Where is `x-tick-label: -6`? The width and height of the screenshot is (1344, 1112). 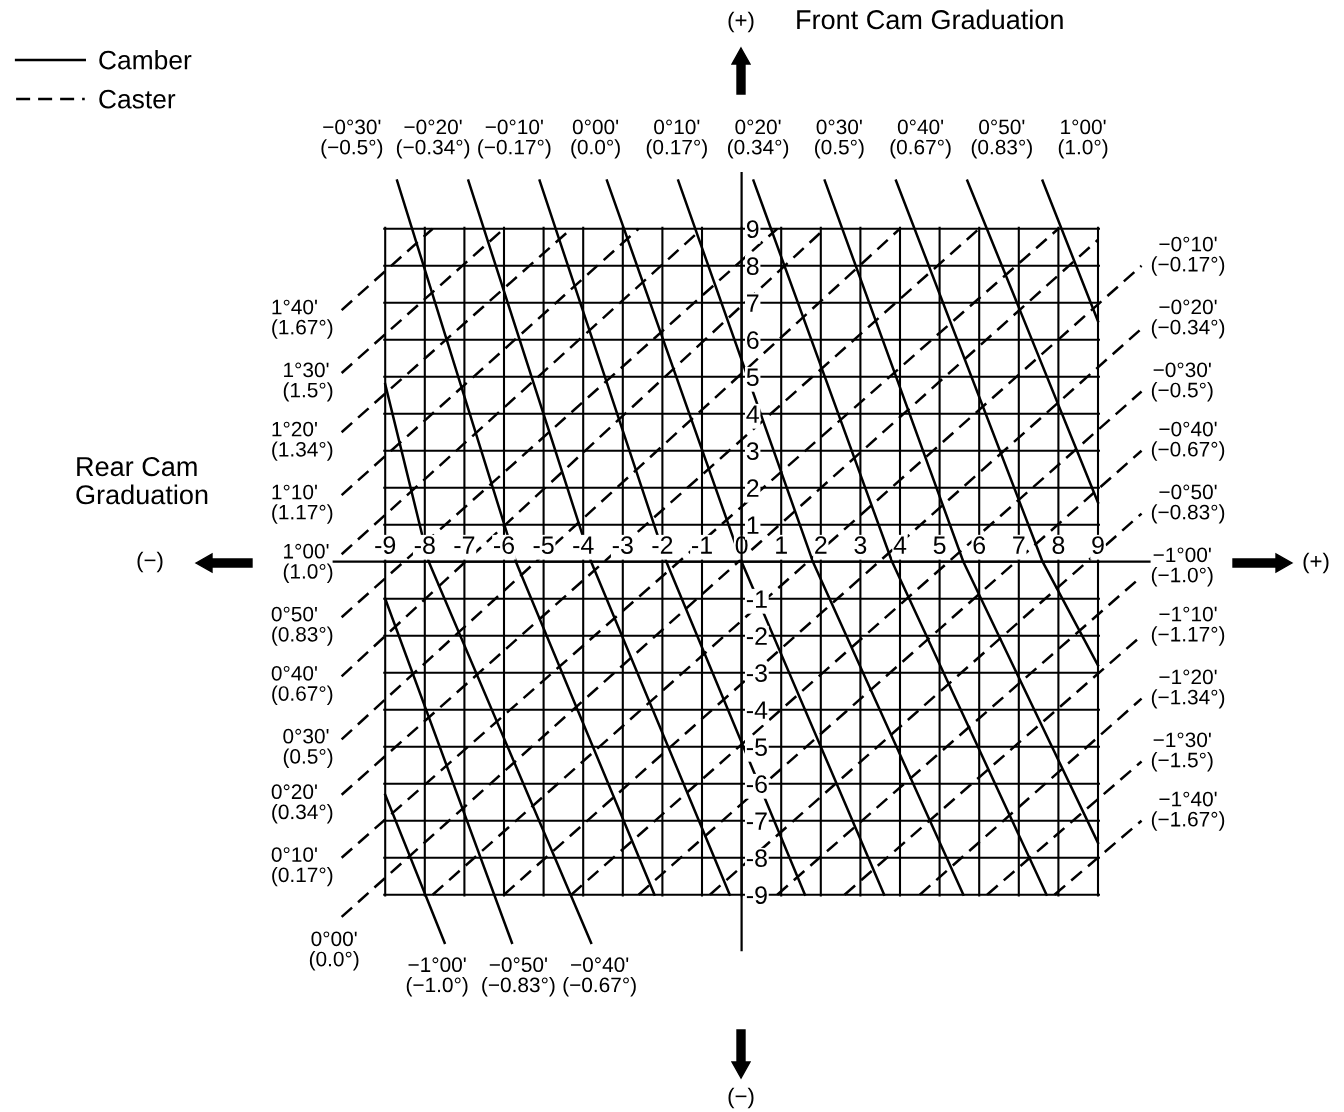
x-tick-label: -6 is located at coordinates (504, 545).